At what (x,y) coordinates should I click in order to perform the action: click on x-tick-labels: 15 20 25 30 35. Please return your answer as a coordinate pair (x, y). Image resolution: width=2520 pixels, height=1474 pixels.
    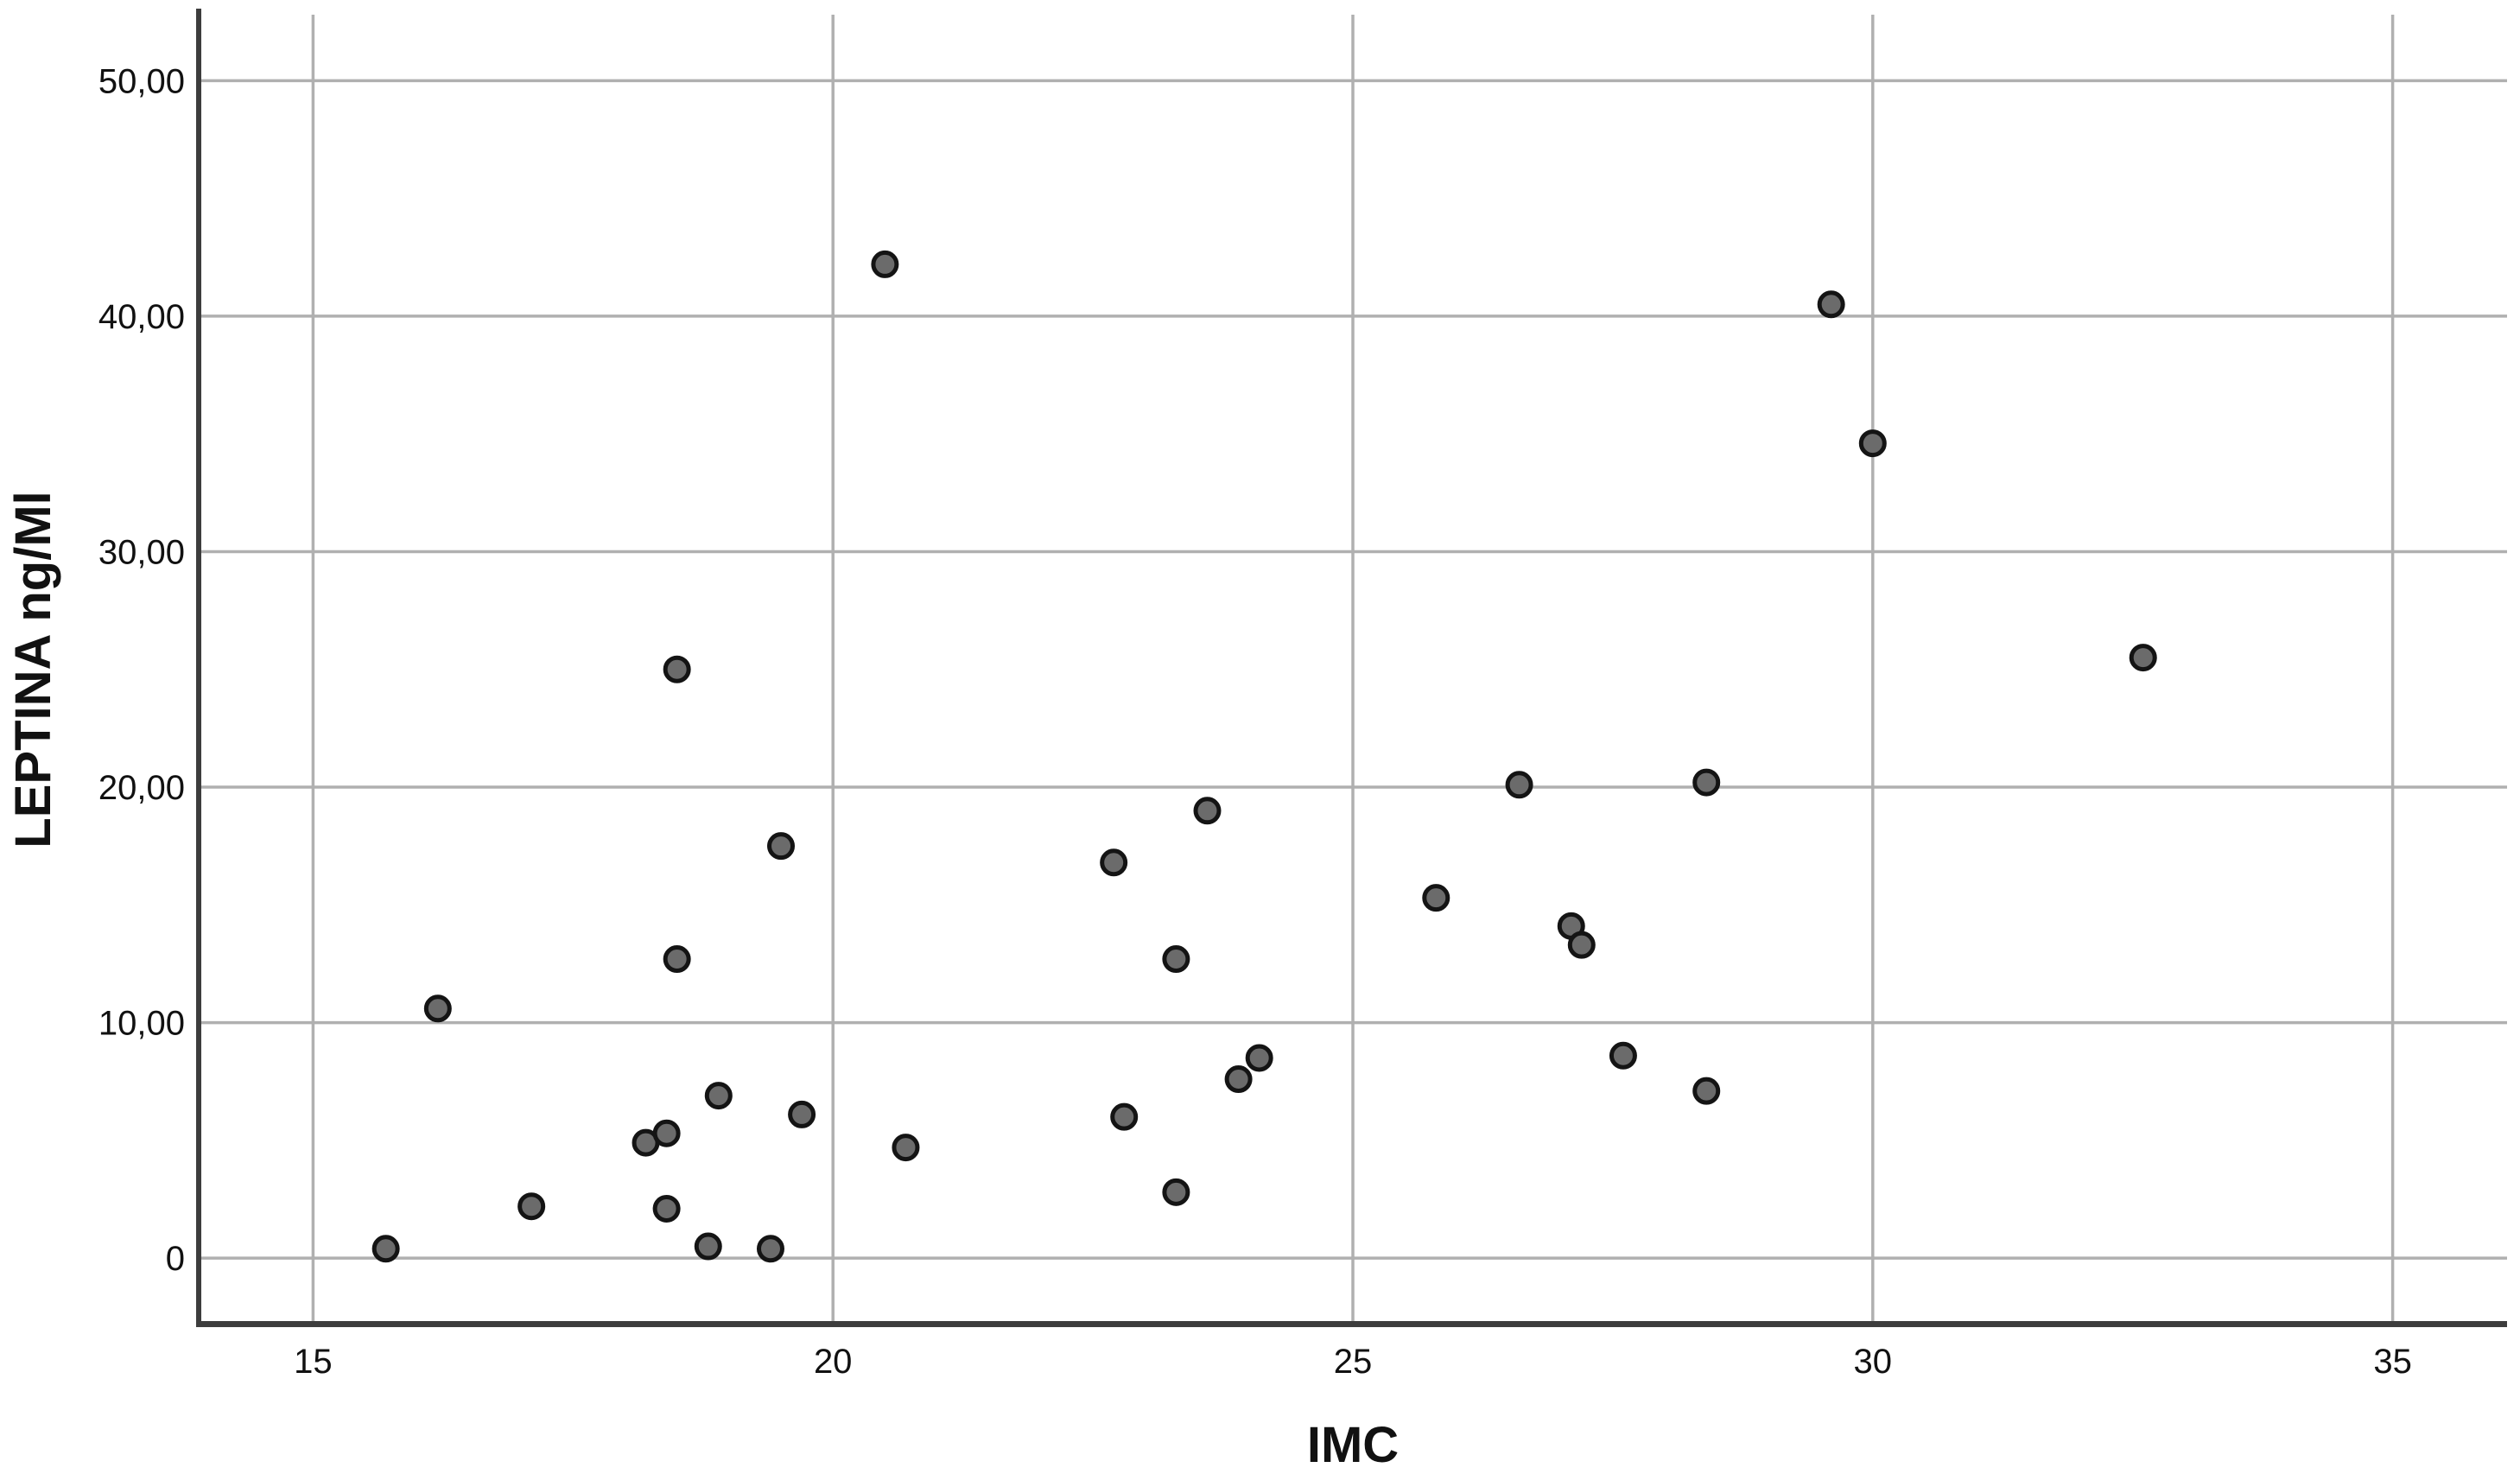
    Looking at the image, I should click on (1353, 1362).